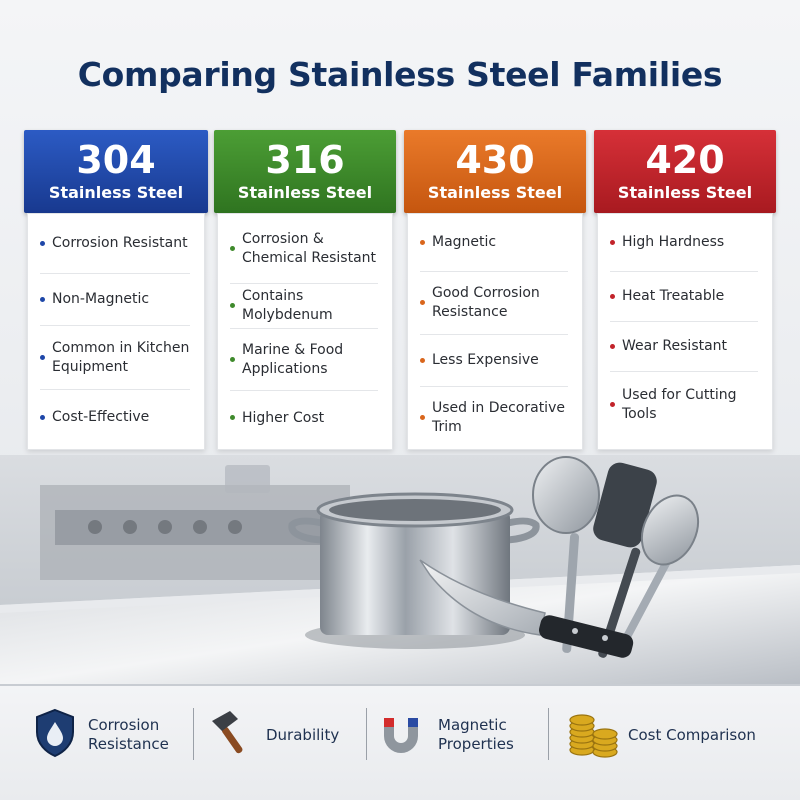 This screenshot has width=800, height=800. What do you see at coordinates (685, 160) in the screenshot?
I see `grade-number: 420` at bounding box center [685, 160].